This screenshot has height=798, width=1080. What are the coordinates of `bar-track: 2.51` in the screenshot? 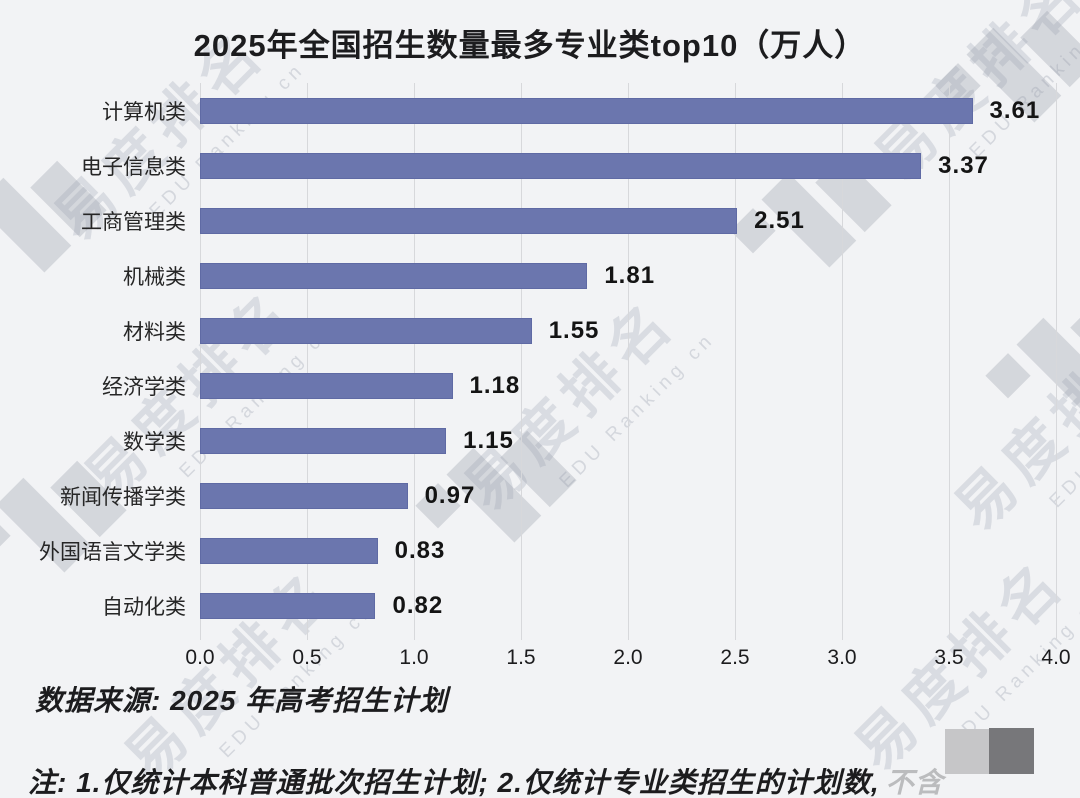 It's located at (628, 221).